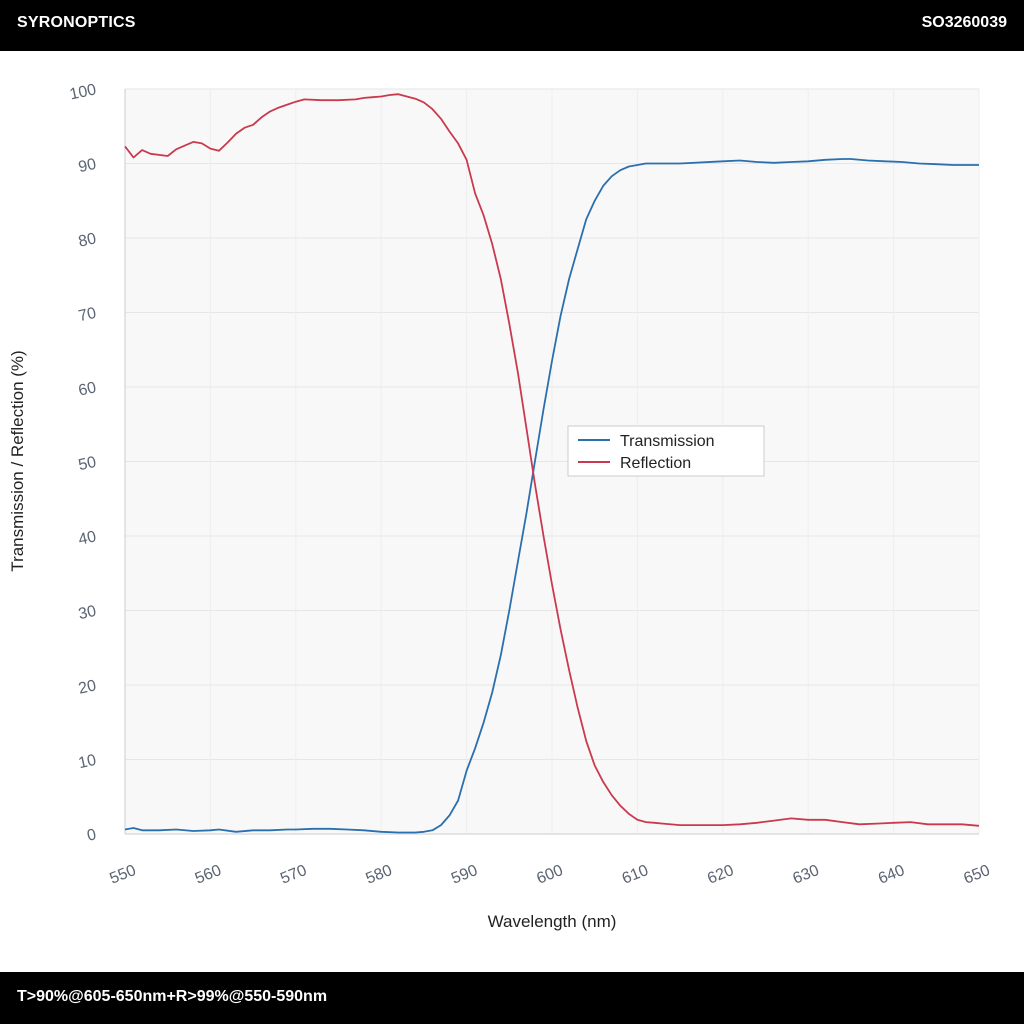  Describe the element at coordinates (87, 389) in the screenshot. I see `y-tick-label: 60` at that location.